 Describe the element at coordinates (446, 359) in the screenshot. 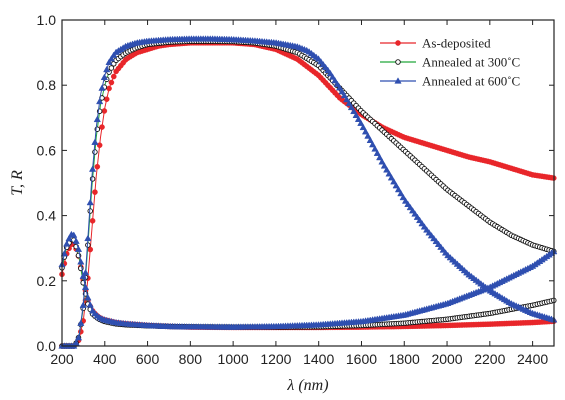

I see `x-tick-label: 2000` at that location.